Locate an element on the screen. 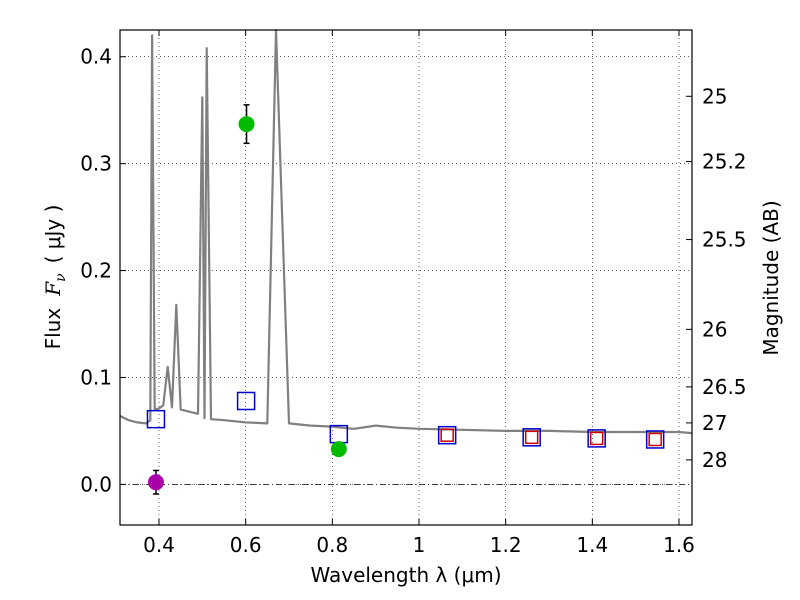  magnitude-tick-label: 27 is located at coordinates (714, 423).